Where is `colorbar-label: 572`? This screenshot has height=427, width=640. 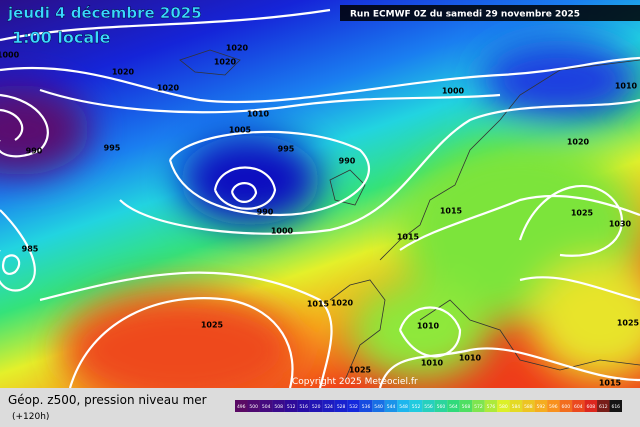
colorbar-label: 572 is located at coordinates (478, 407).